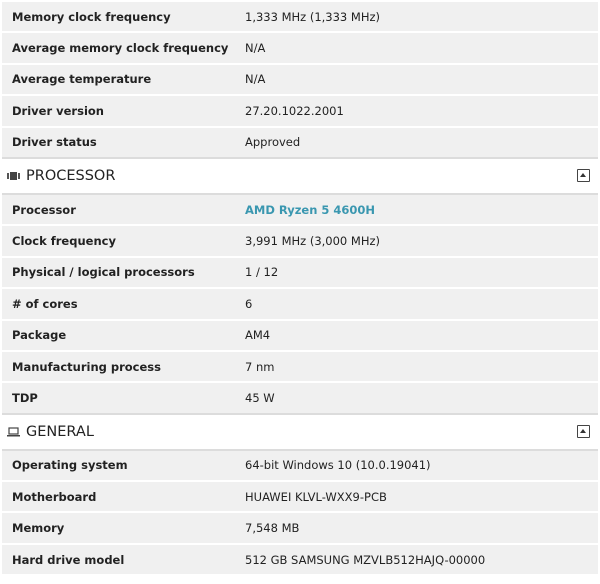 The width and height of the screenshot is (600, 584). I want to click on row-value: 3,991 MHz (3,000 MHz), so click(312, 241).